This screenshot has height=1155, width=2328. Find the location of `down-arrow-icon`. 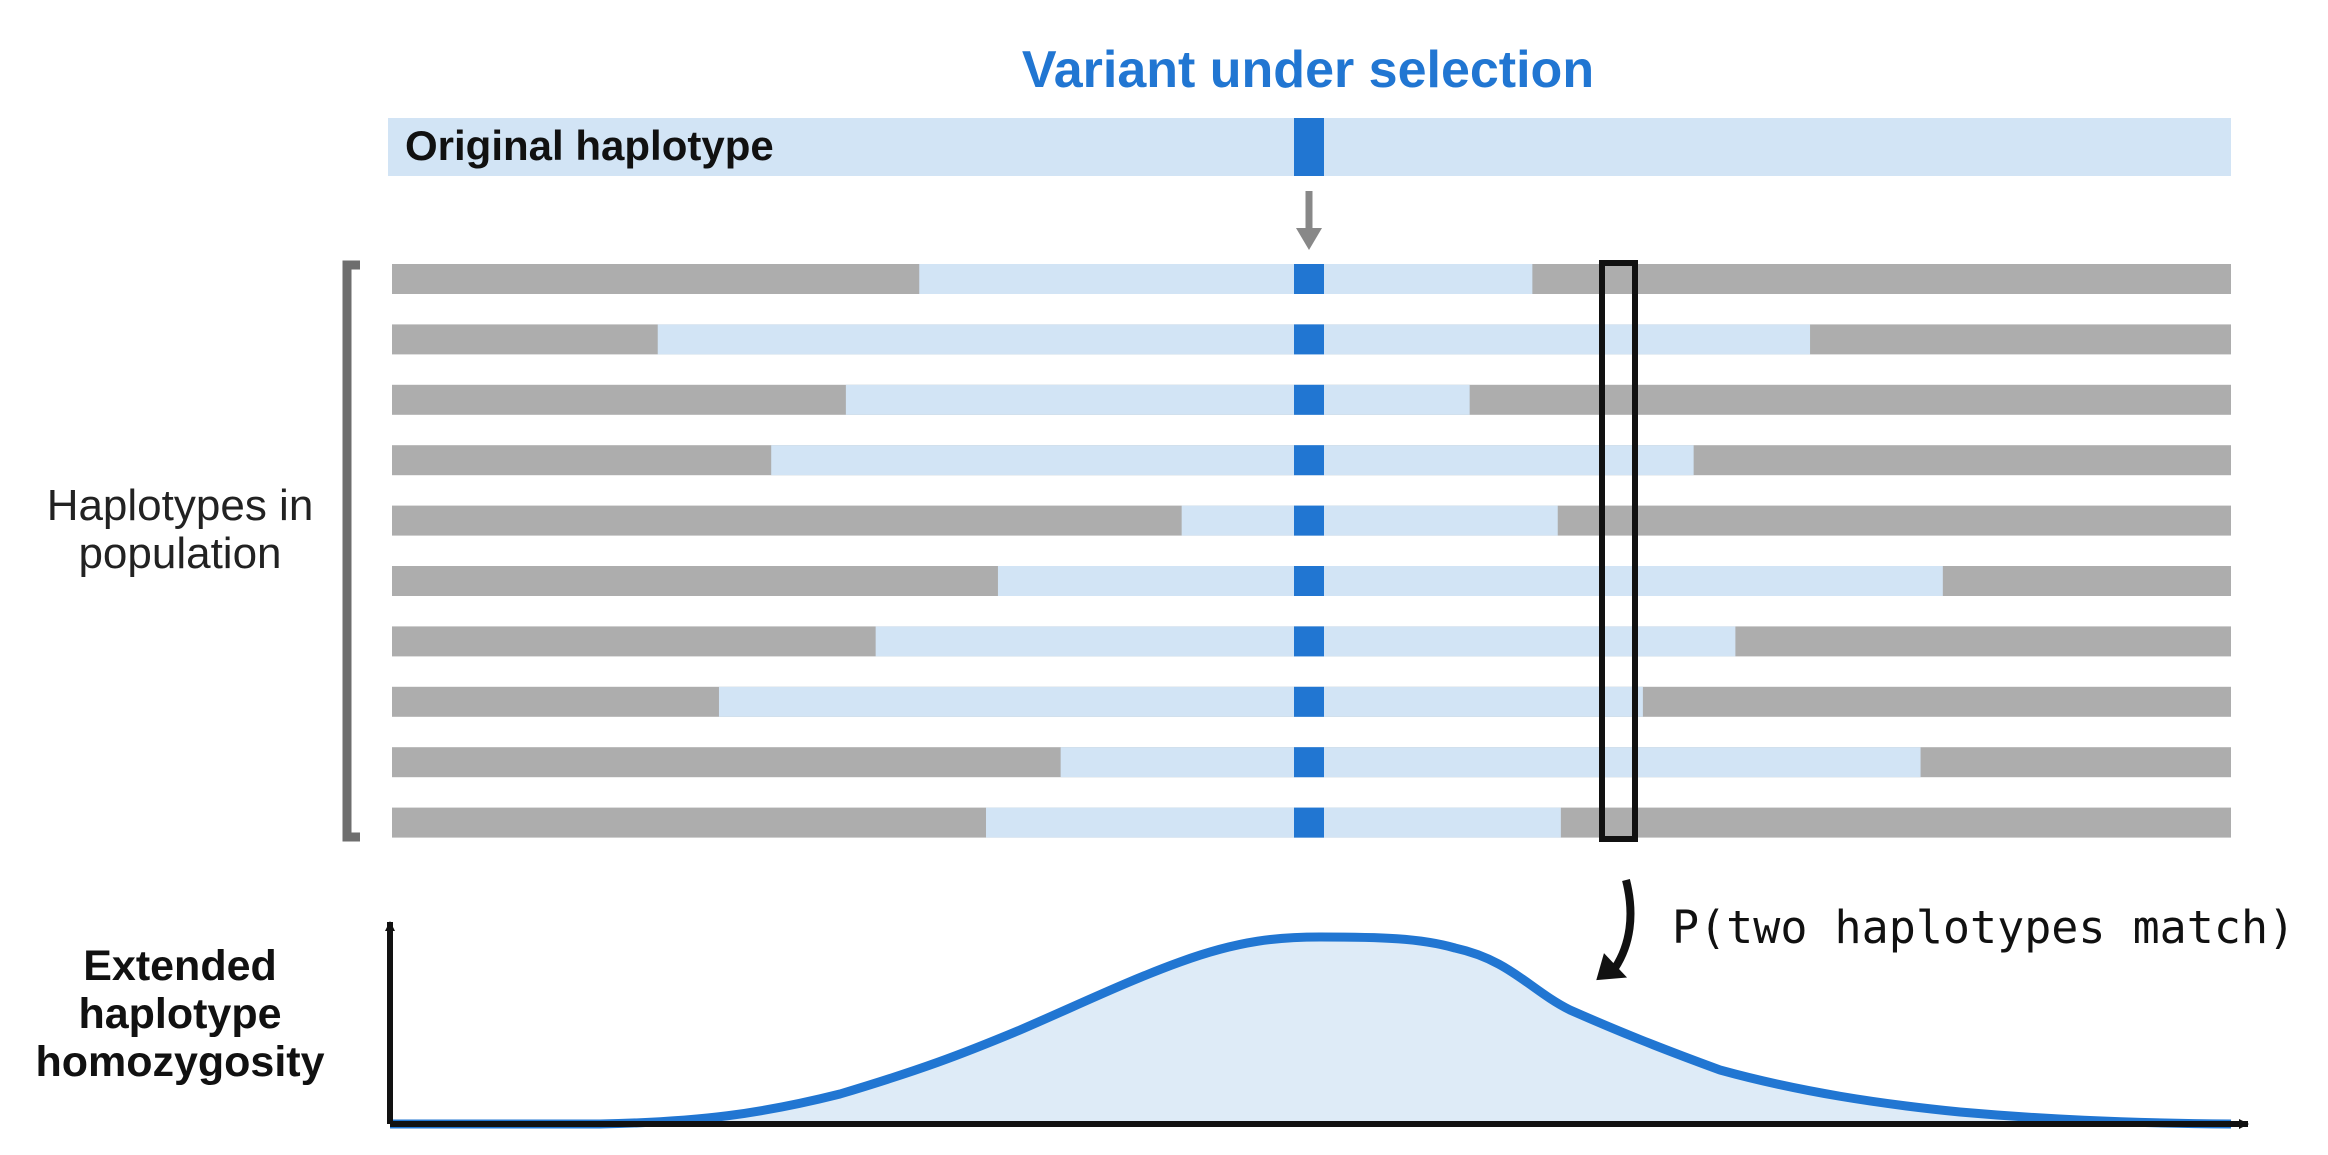

down-arrow-icon is located at coordinates (1309, 220).